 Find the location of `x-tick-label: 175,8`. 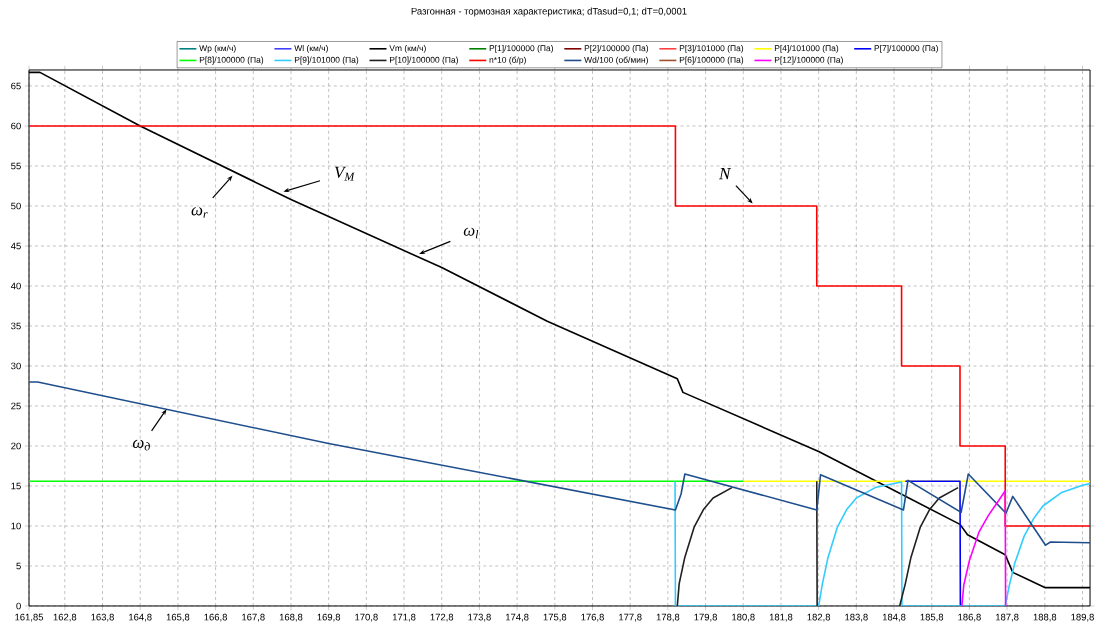

x-tick-label: 175,8 is located at coordinates (555, 617).